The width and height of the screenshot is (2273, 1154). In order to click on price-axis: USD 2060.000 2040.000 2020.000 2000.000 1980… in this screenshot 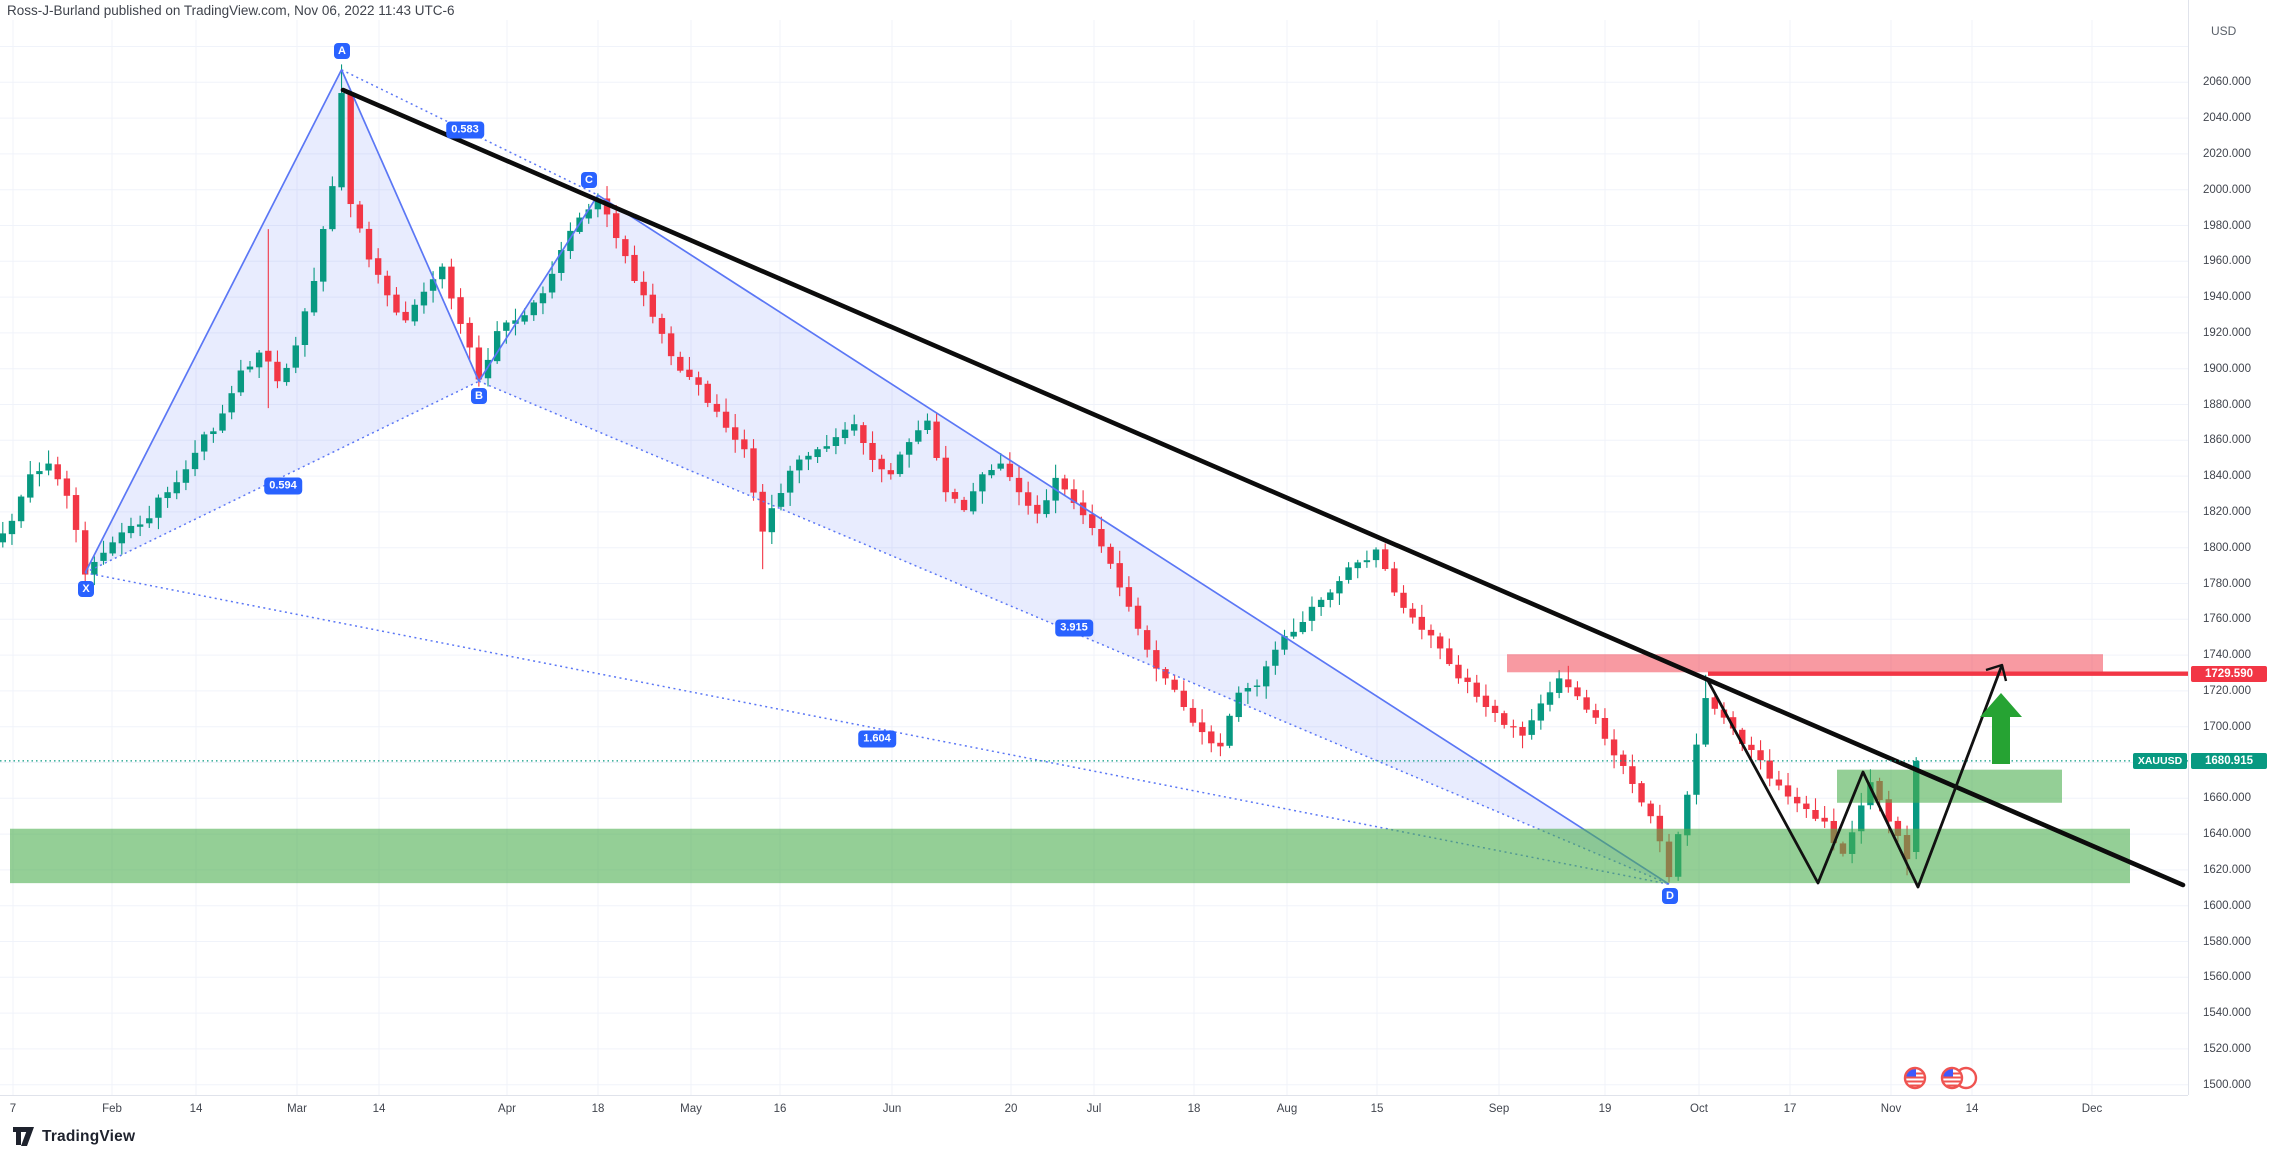, I will do `click(2230, 547)`.